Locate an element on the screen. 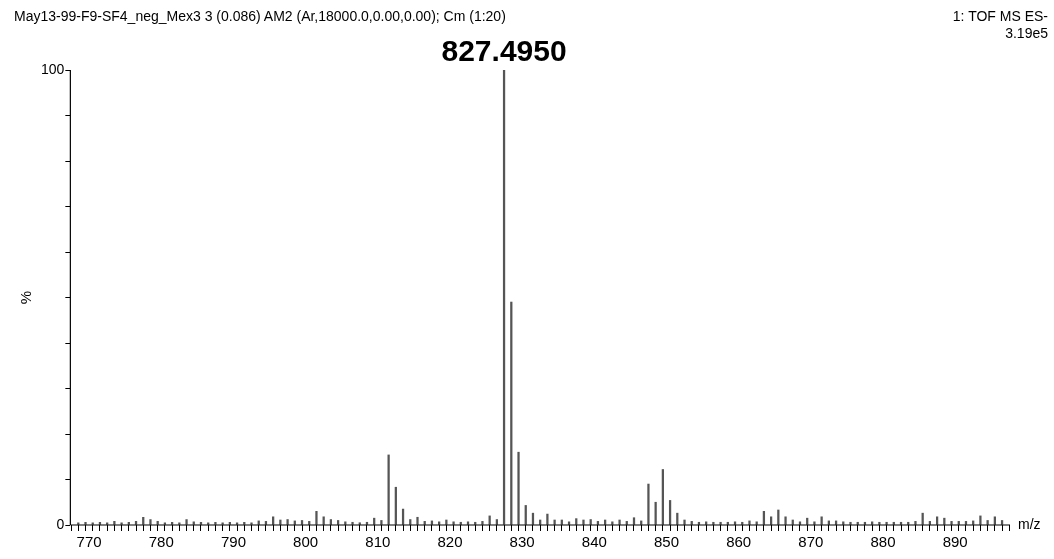 This screenshot has width=1054, height=559. x-tick-label: 820 is located at coordinates (450, 542).